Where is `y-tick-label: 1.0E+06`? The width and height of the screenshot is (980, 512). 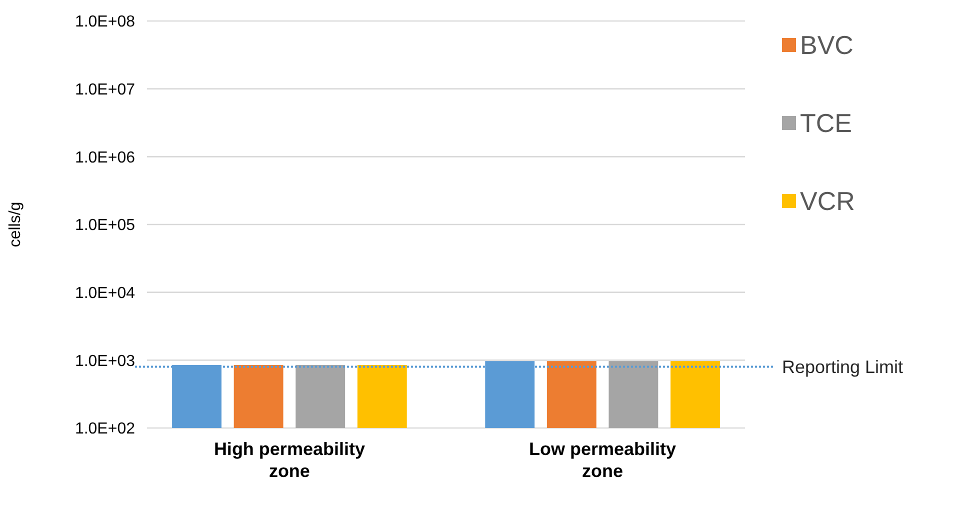
y-tick-label: 1.0E+06 is located at coordinates (105, 157).